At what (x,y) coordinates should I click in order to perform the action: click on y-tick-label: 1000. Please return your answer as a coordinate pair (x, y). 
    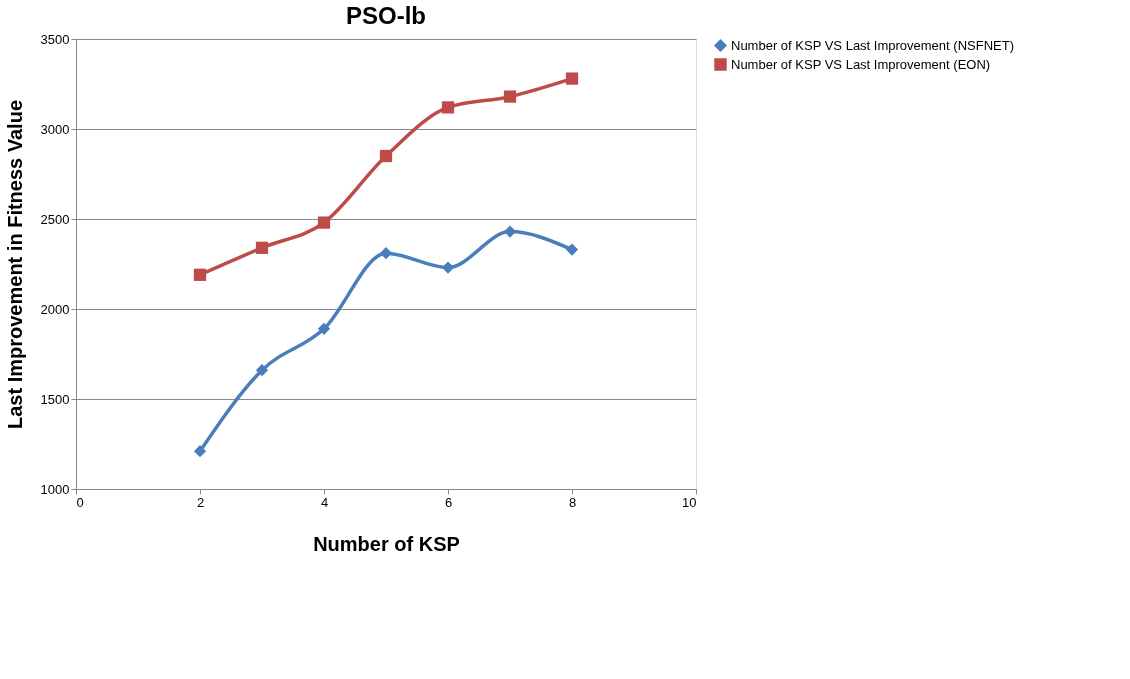
    Looking at the image, I should click on (55, 489).